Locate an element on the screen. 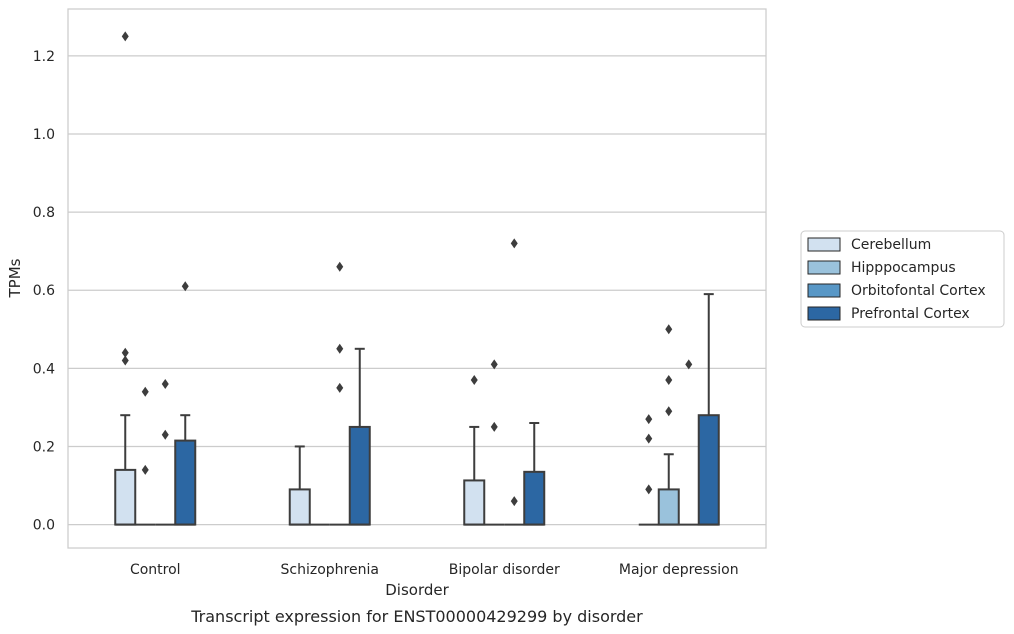 The width and height of the screenshot is (1014, 634). legend-item: Prefrontal Cortex is located at coordinates (888, 314).